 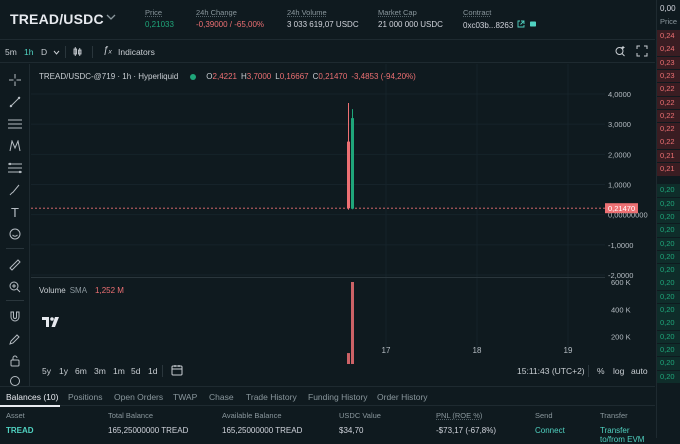 What do you see at coordinates (51, 323) in the screenshot?
I see `tradingview-logo` at bounding box center [51, 323].